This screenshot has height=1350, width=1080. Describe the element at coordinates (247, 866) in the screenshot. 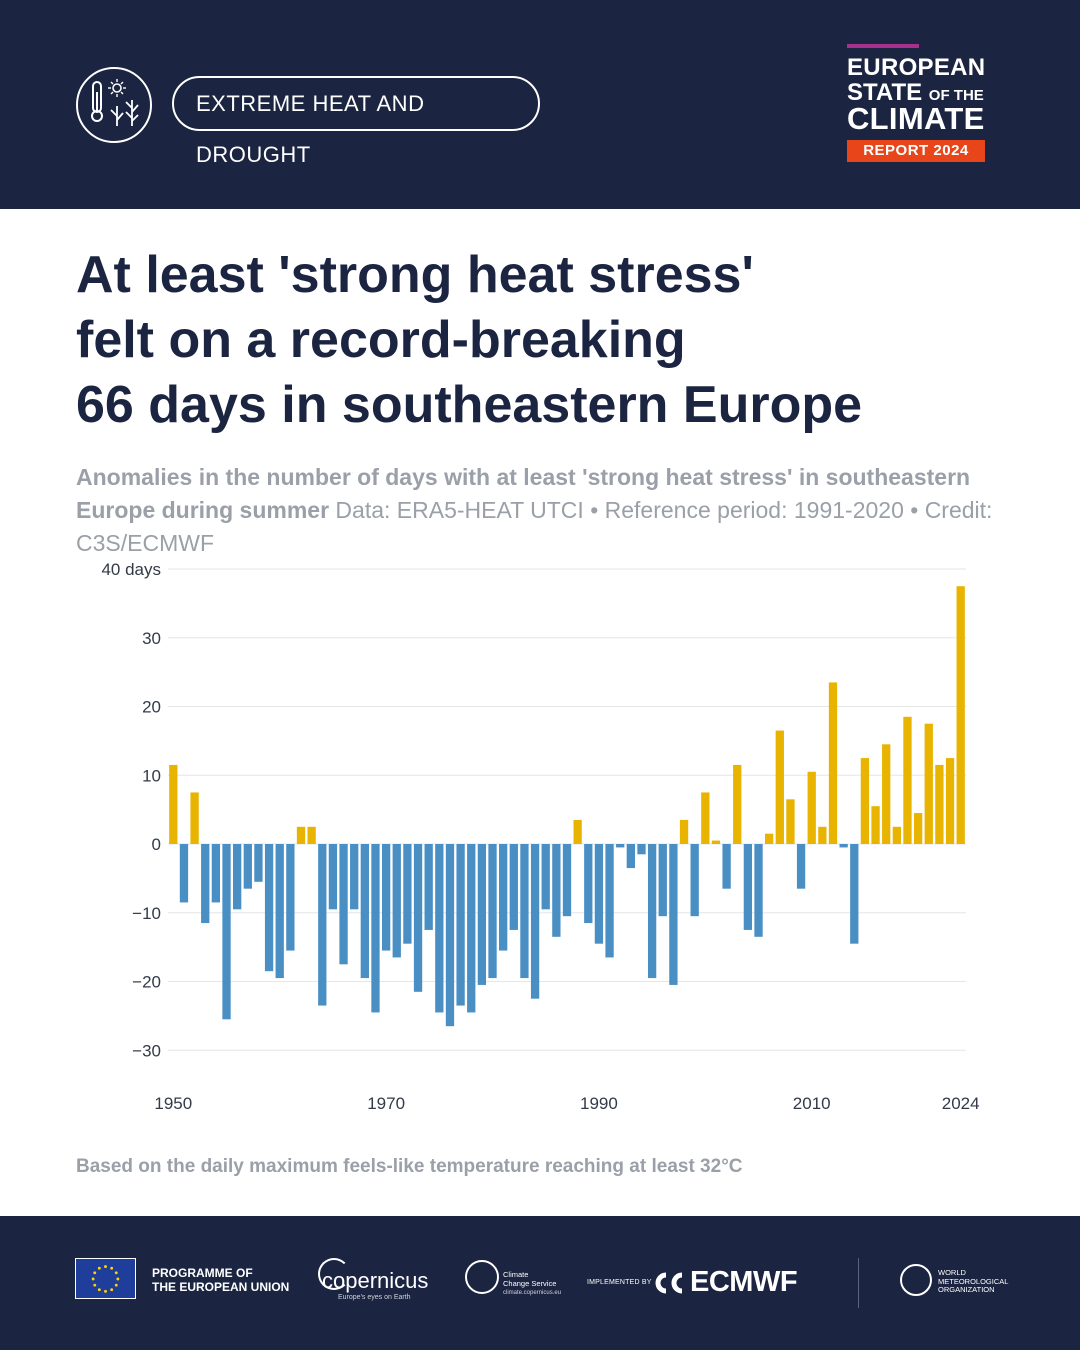

I see `bar-1957` at that location.